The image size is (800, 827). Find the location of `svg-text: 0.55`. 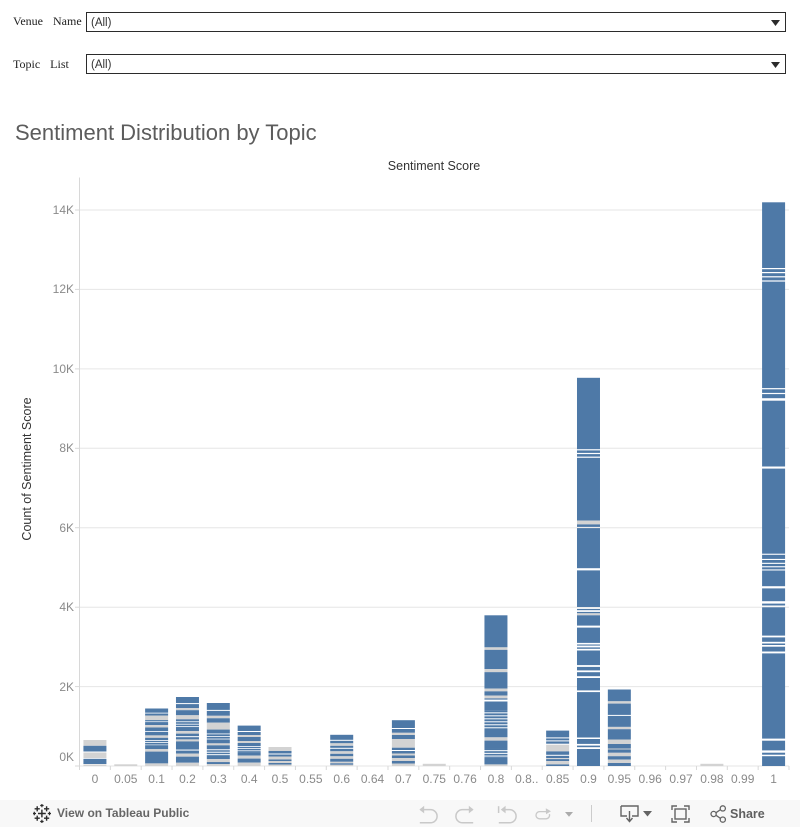

svg-text: 0.55 is located at coordinates (311, 779).